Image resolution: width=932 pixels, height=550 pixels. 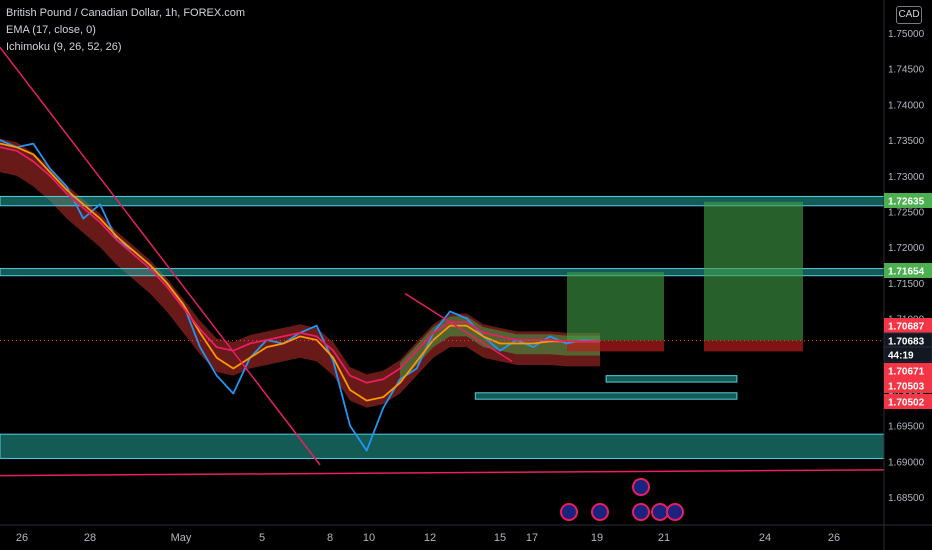 I want to click on price-tag-label: 1.70503, so click(x=906, y=387).